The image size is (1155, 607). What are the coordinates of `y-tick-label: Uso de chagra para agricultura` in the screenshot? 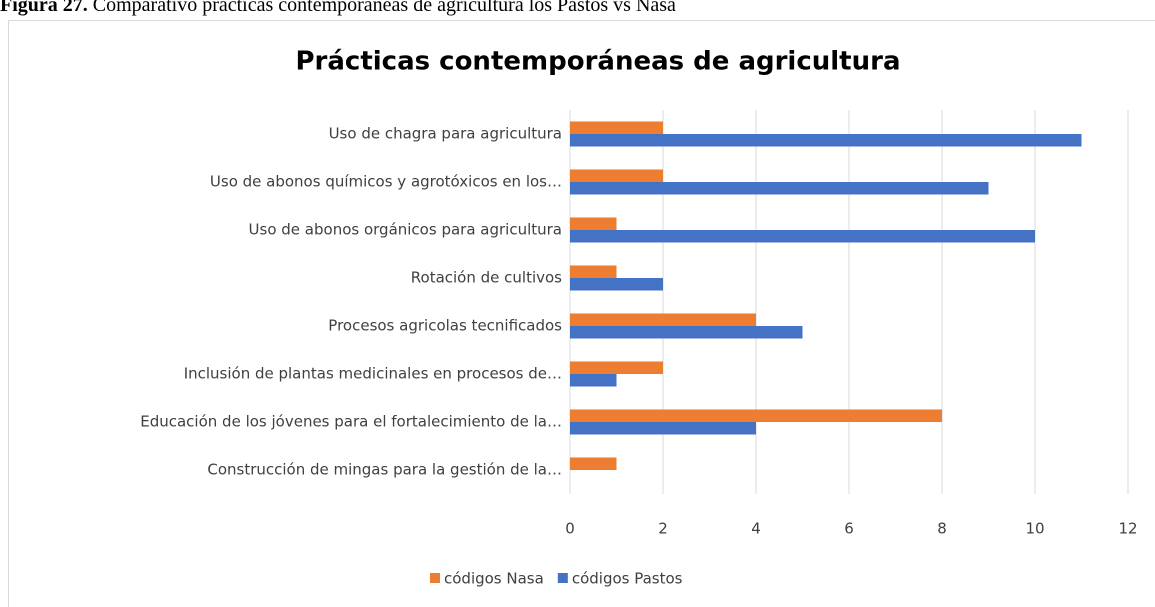 It's located at (445, 134).